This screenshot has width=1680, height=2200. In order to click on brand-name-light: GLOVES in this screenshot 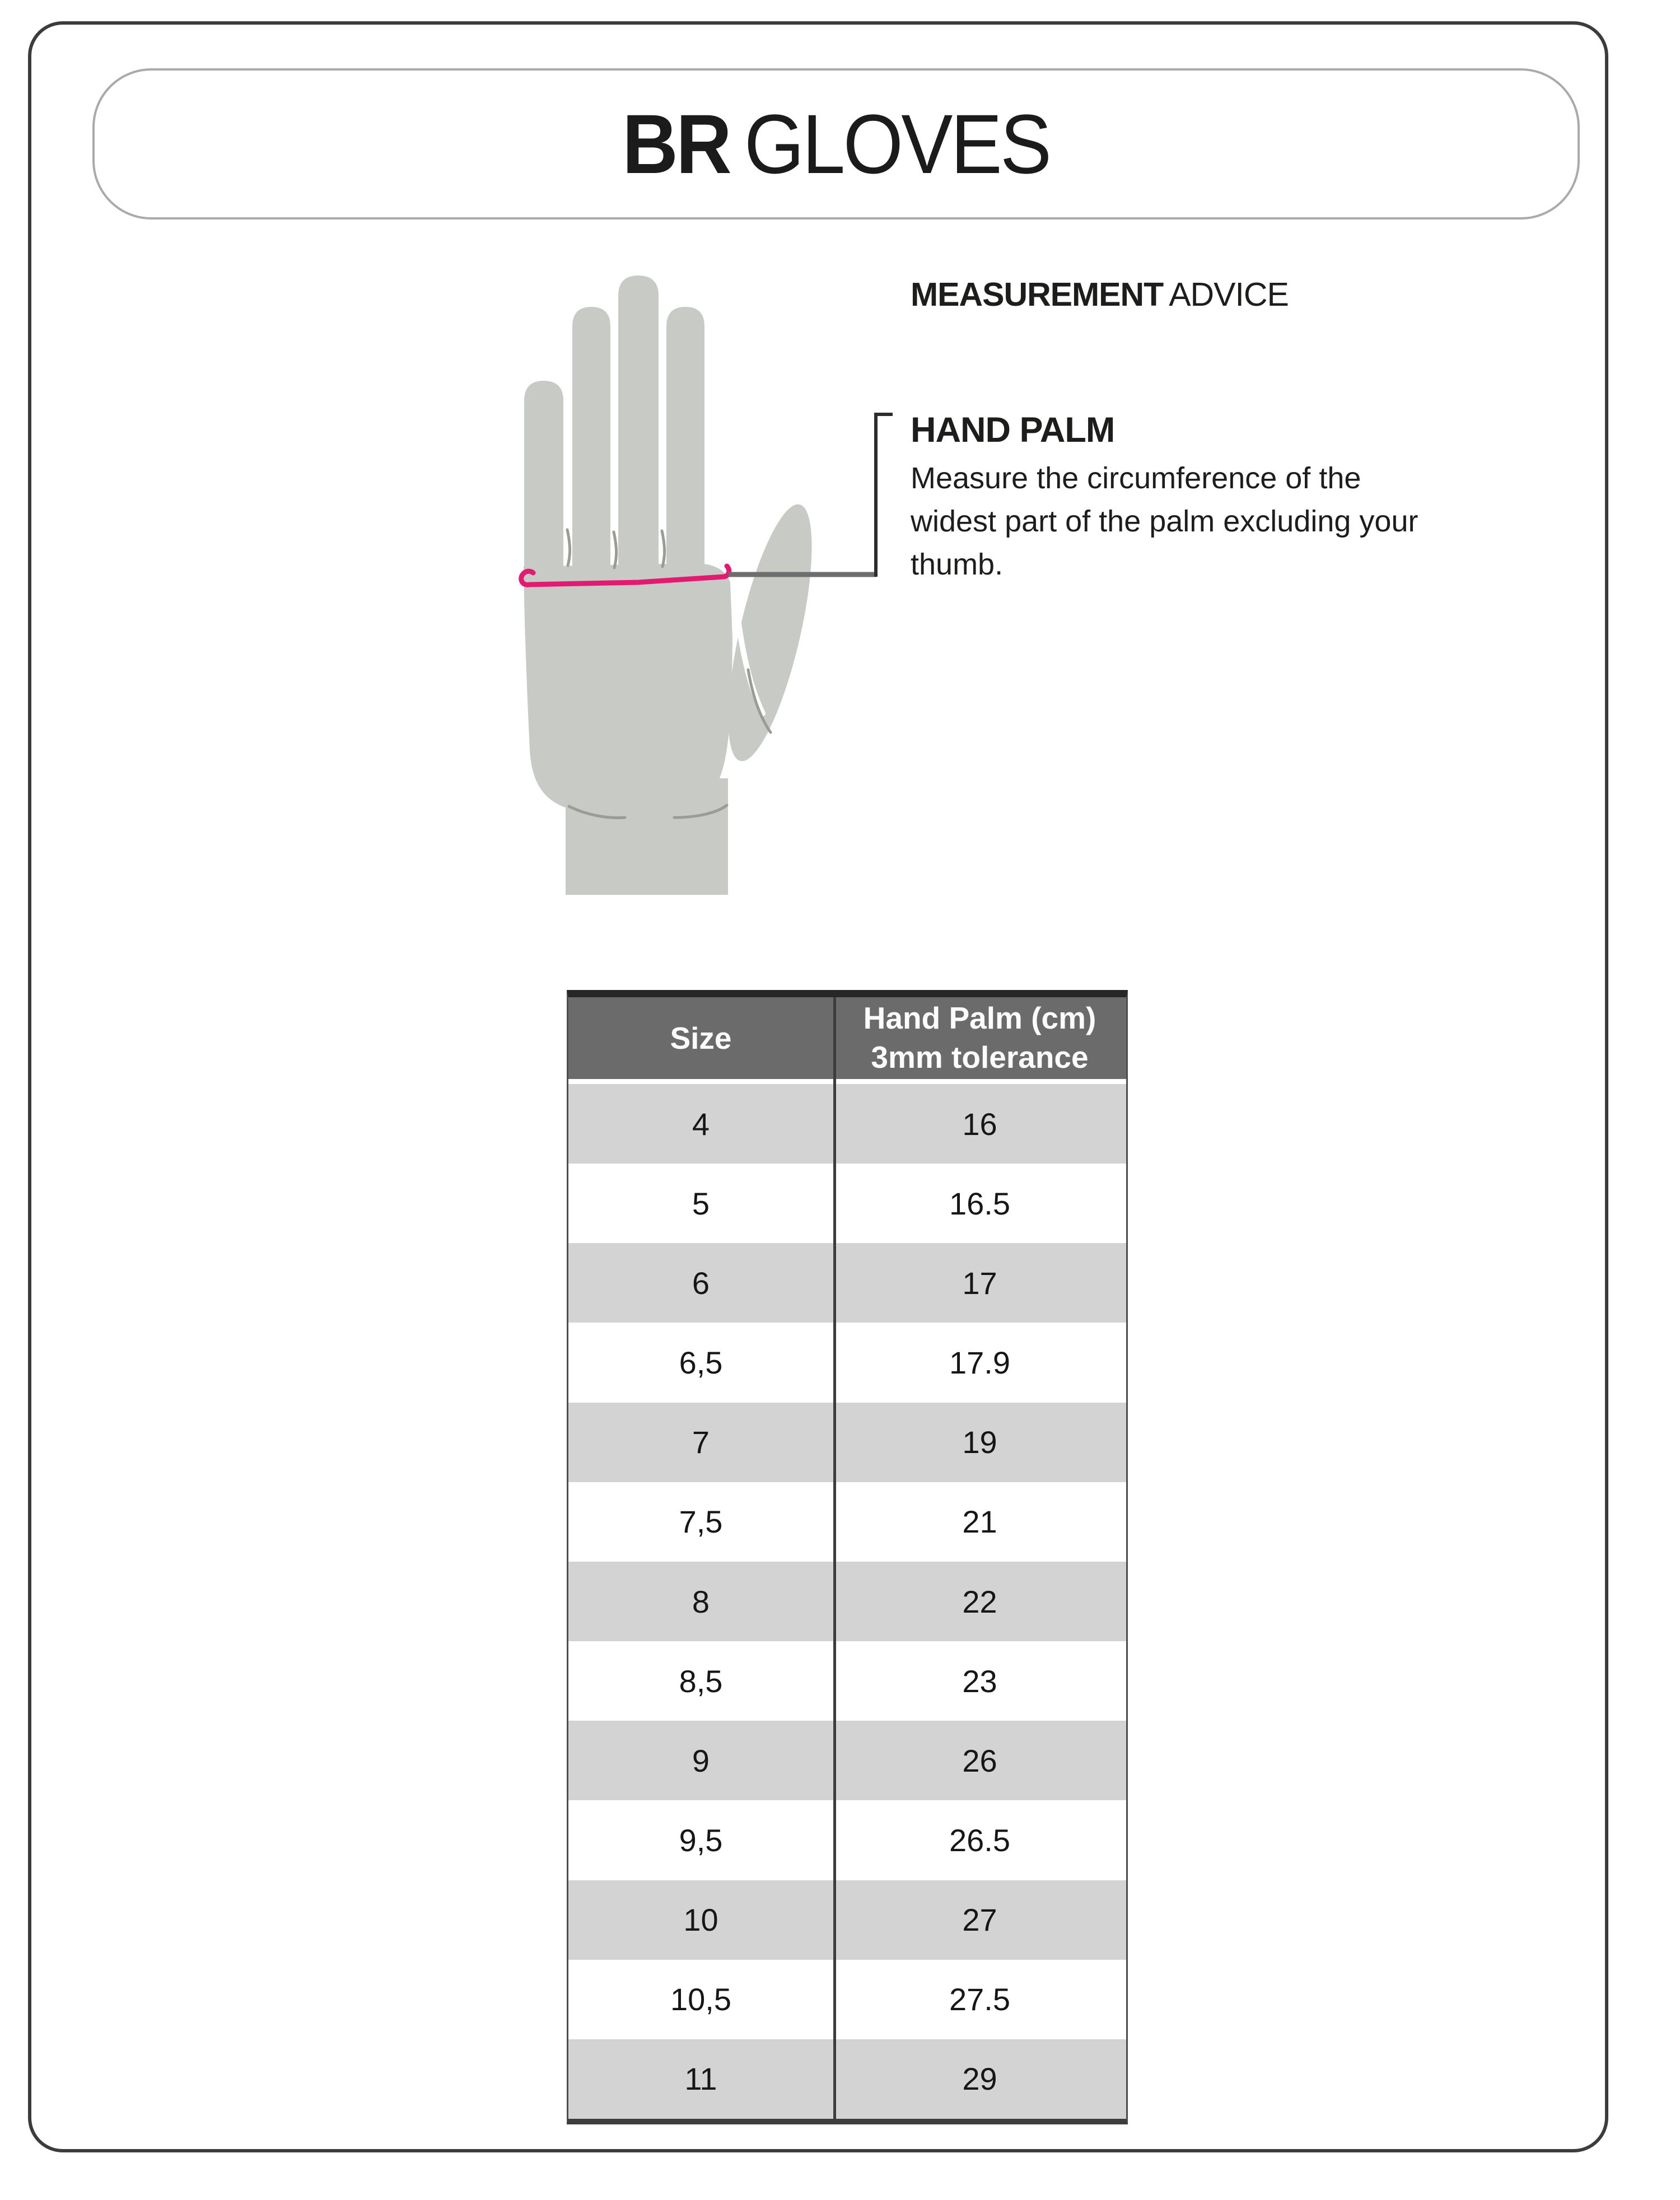, I will do `click(898, 143)`.